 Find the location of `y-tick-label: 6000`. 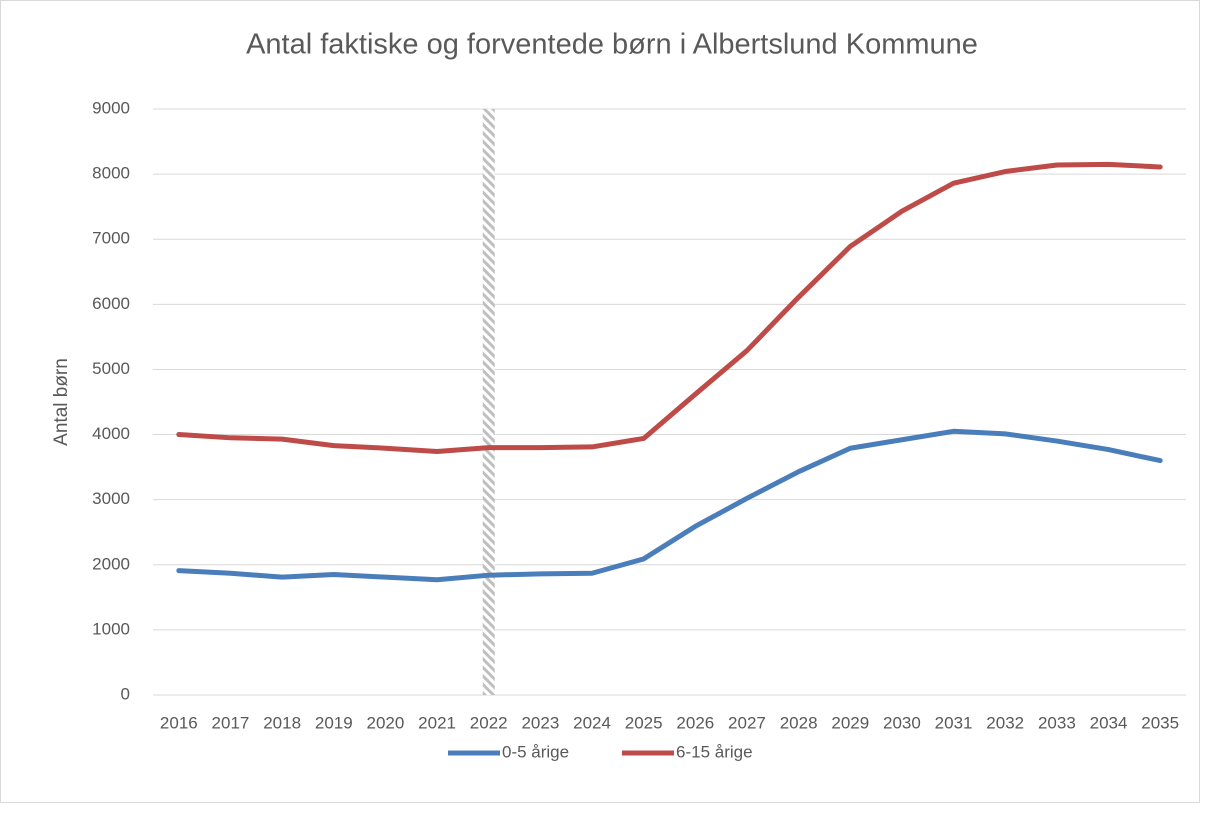

y-tick-label: 6000 is located at coordinates (111, 303).